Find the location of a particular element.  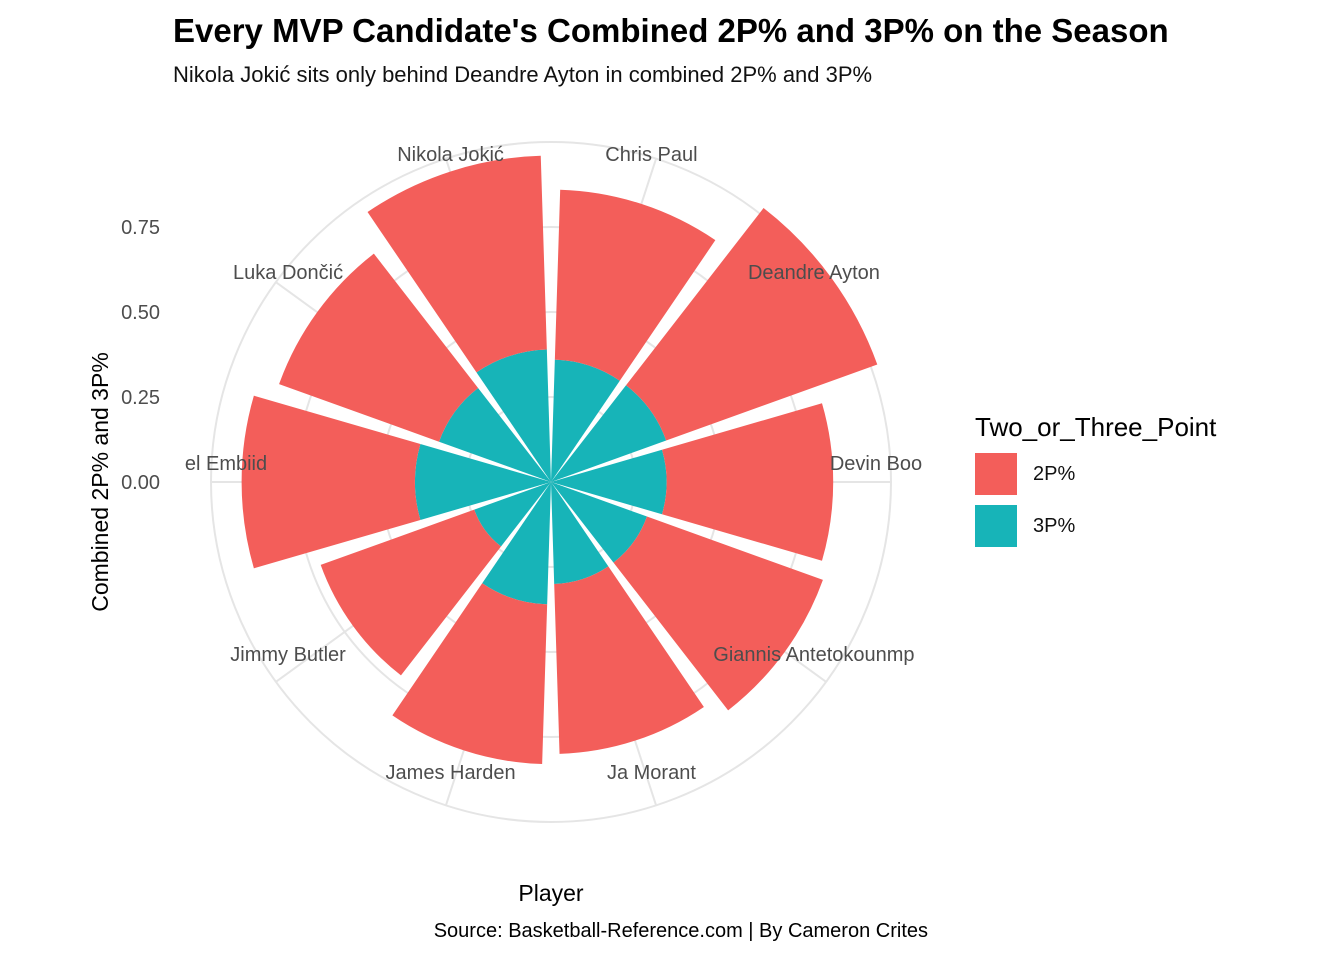

bar-3p-ja-morant is located at coordinates (580, 533).